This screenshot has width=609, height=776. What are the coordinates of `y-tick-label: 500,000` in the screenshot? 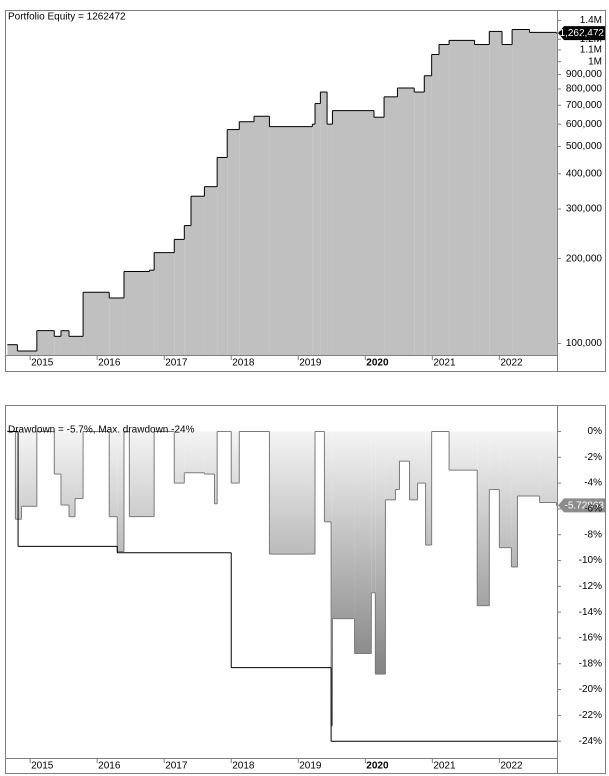 It's located at (584, 146).